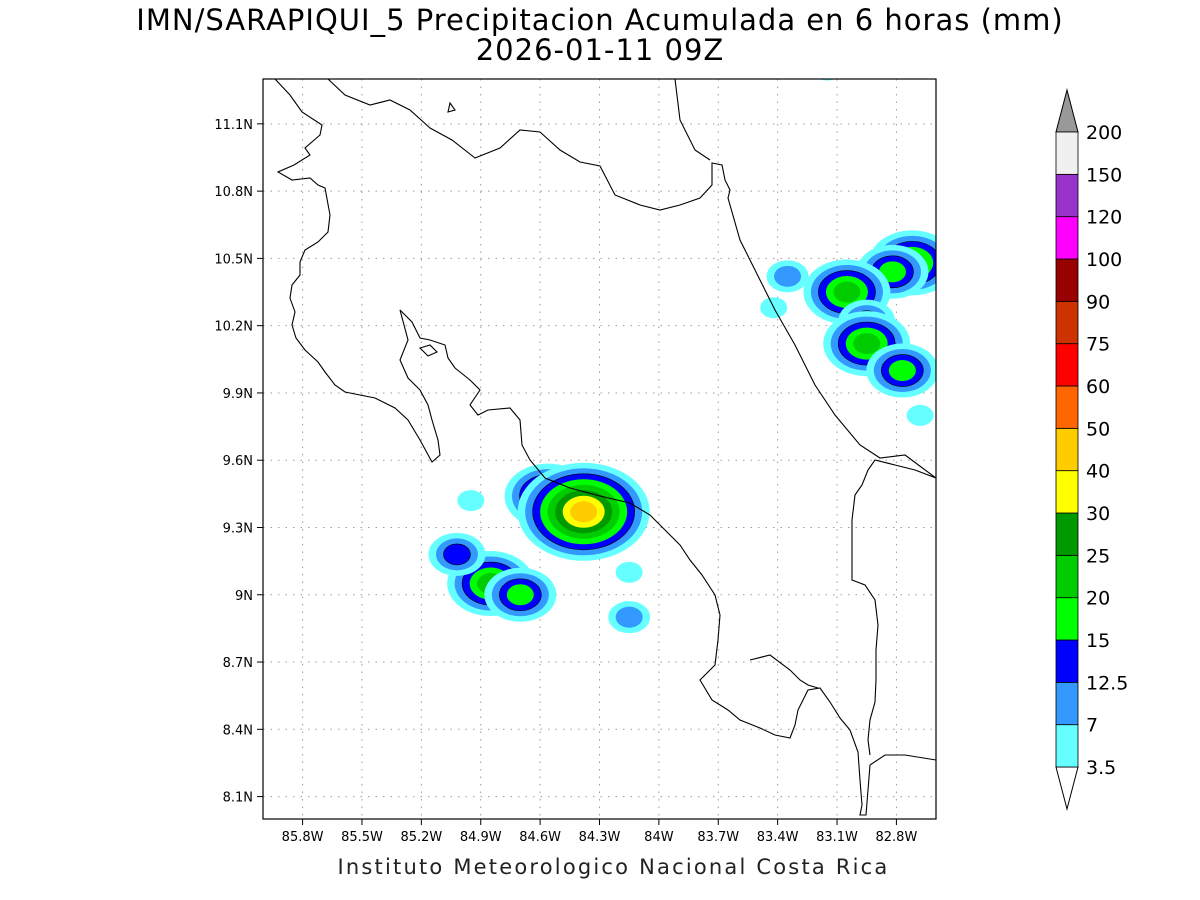 This screenshot has width=1200, height=900. What do you see at coordinates (1067, 788) in the screenshot?
I see `colorbar-under-arrow` at bounding box center [1067, 788].